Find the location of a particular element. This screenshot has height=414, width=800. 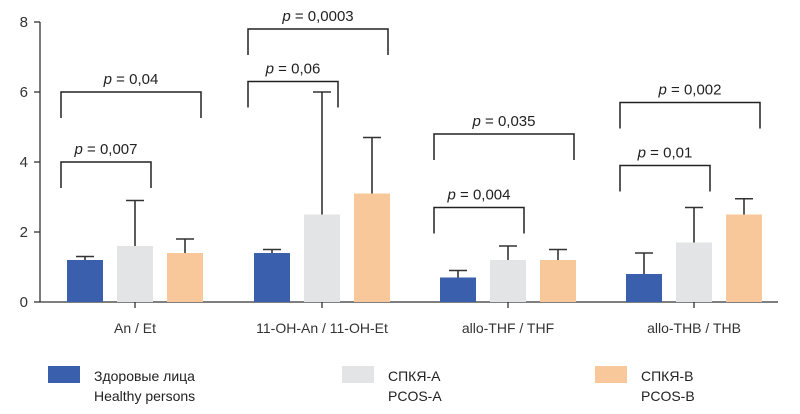

p-value-text: = 0,06 is located at coordinates (297, 69).